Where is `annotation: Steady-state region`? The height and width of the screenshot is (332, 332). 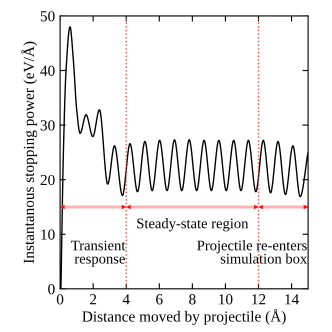 annotation: Steady-state region is located at coordinates (192, 225).